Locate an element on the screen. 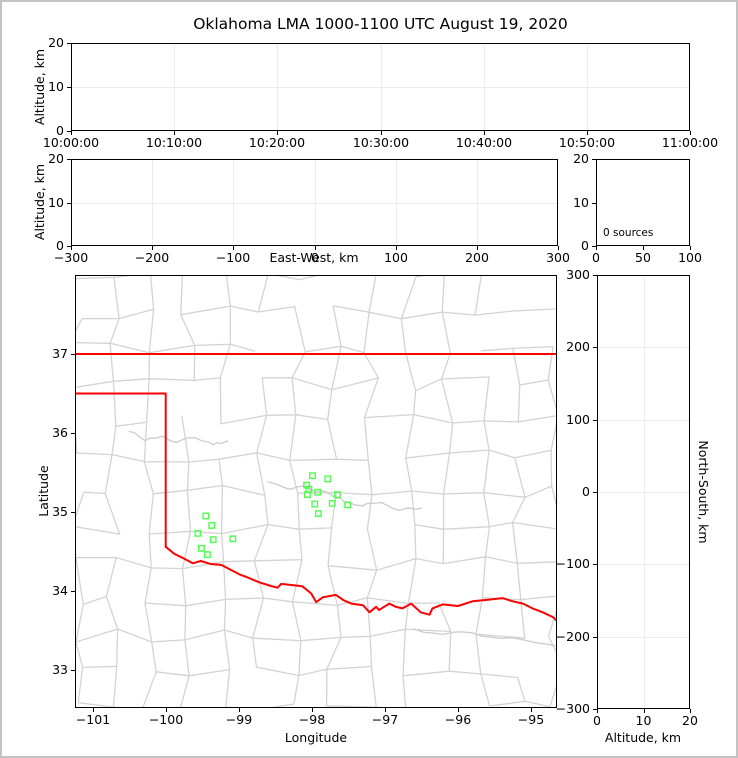 This screenshot has width=738, height=758. x-tick-label: −98 is located at coordinates (312, 719).